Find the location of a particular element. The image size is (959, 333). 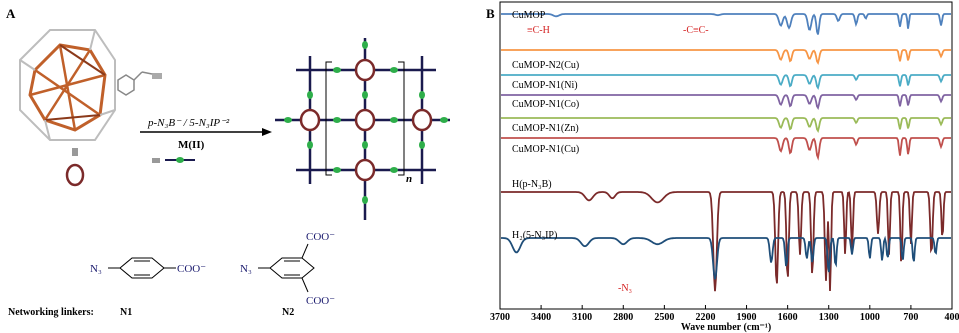

linker-n2-structure: N₃ COO⁻ COO⁻ is located at coordinates (287, 269).